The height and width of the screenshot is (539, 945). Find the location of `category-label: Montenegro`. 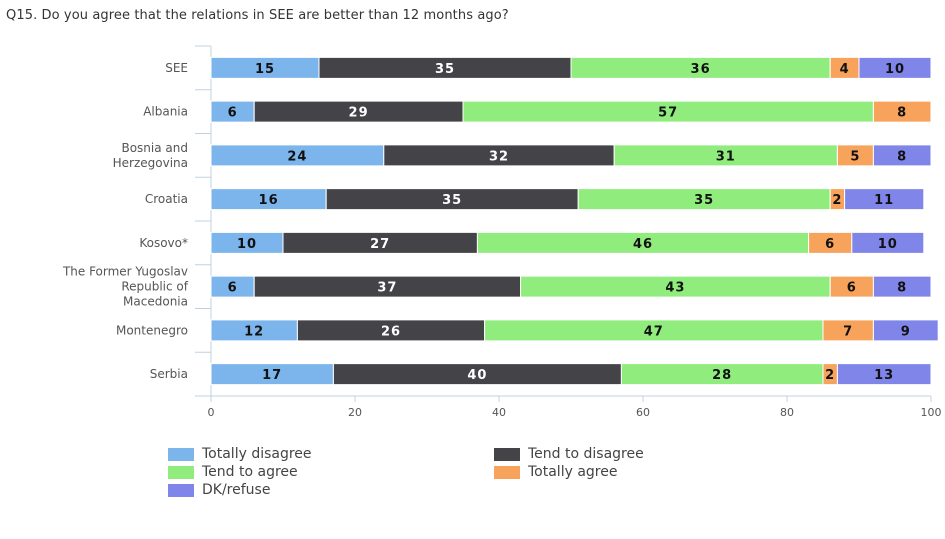

category-label: Montenegro is located at coordinates (152, 330).